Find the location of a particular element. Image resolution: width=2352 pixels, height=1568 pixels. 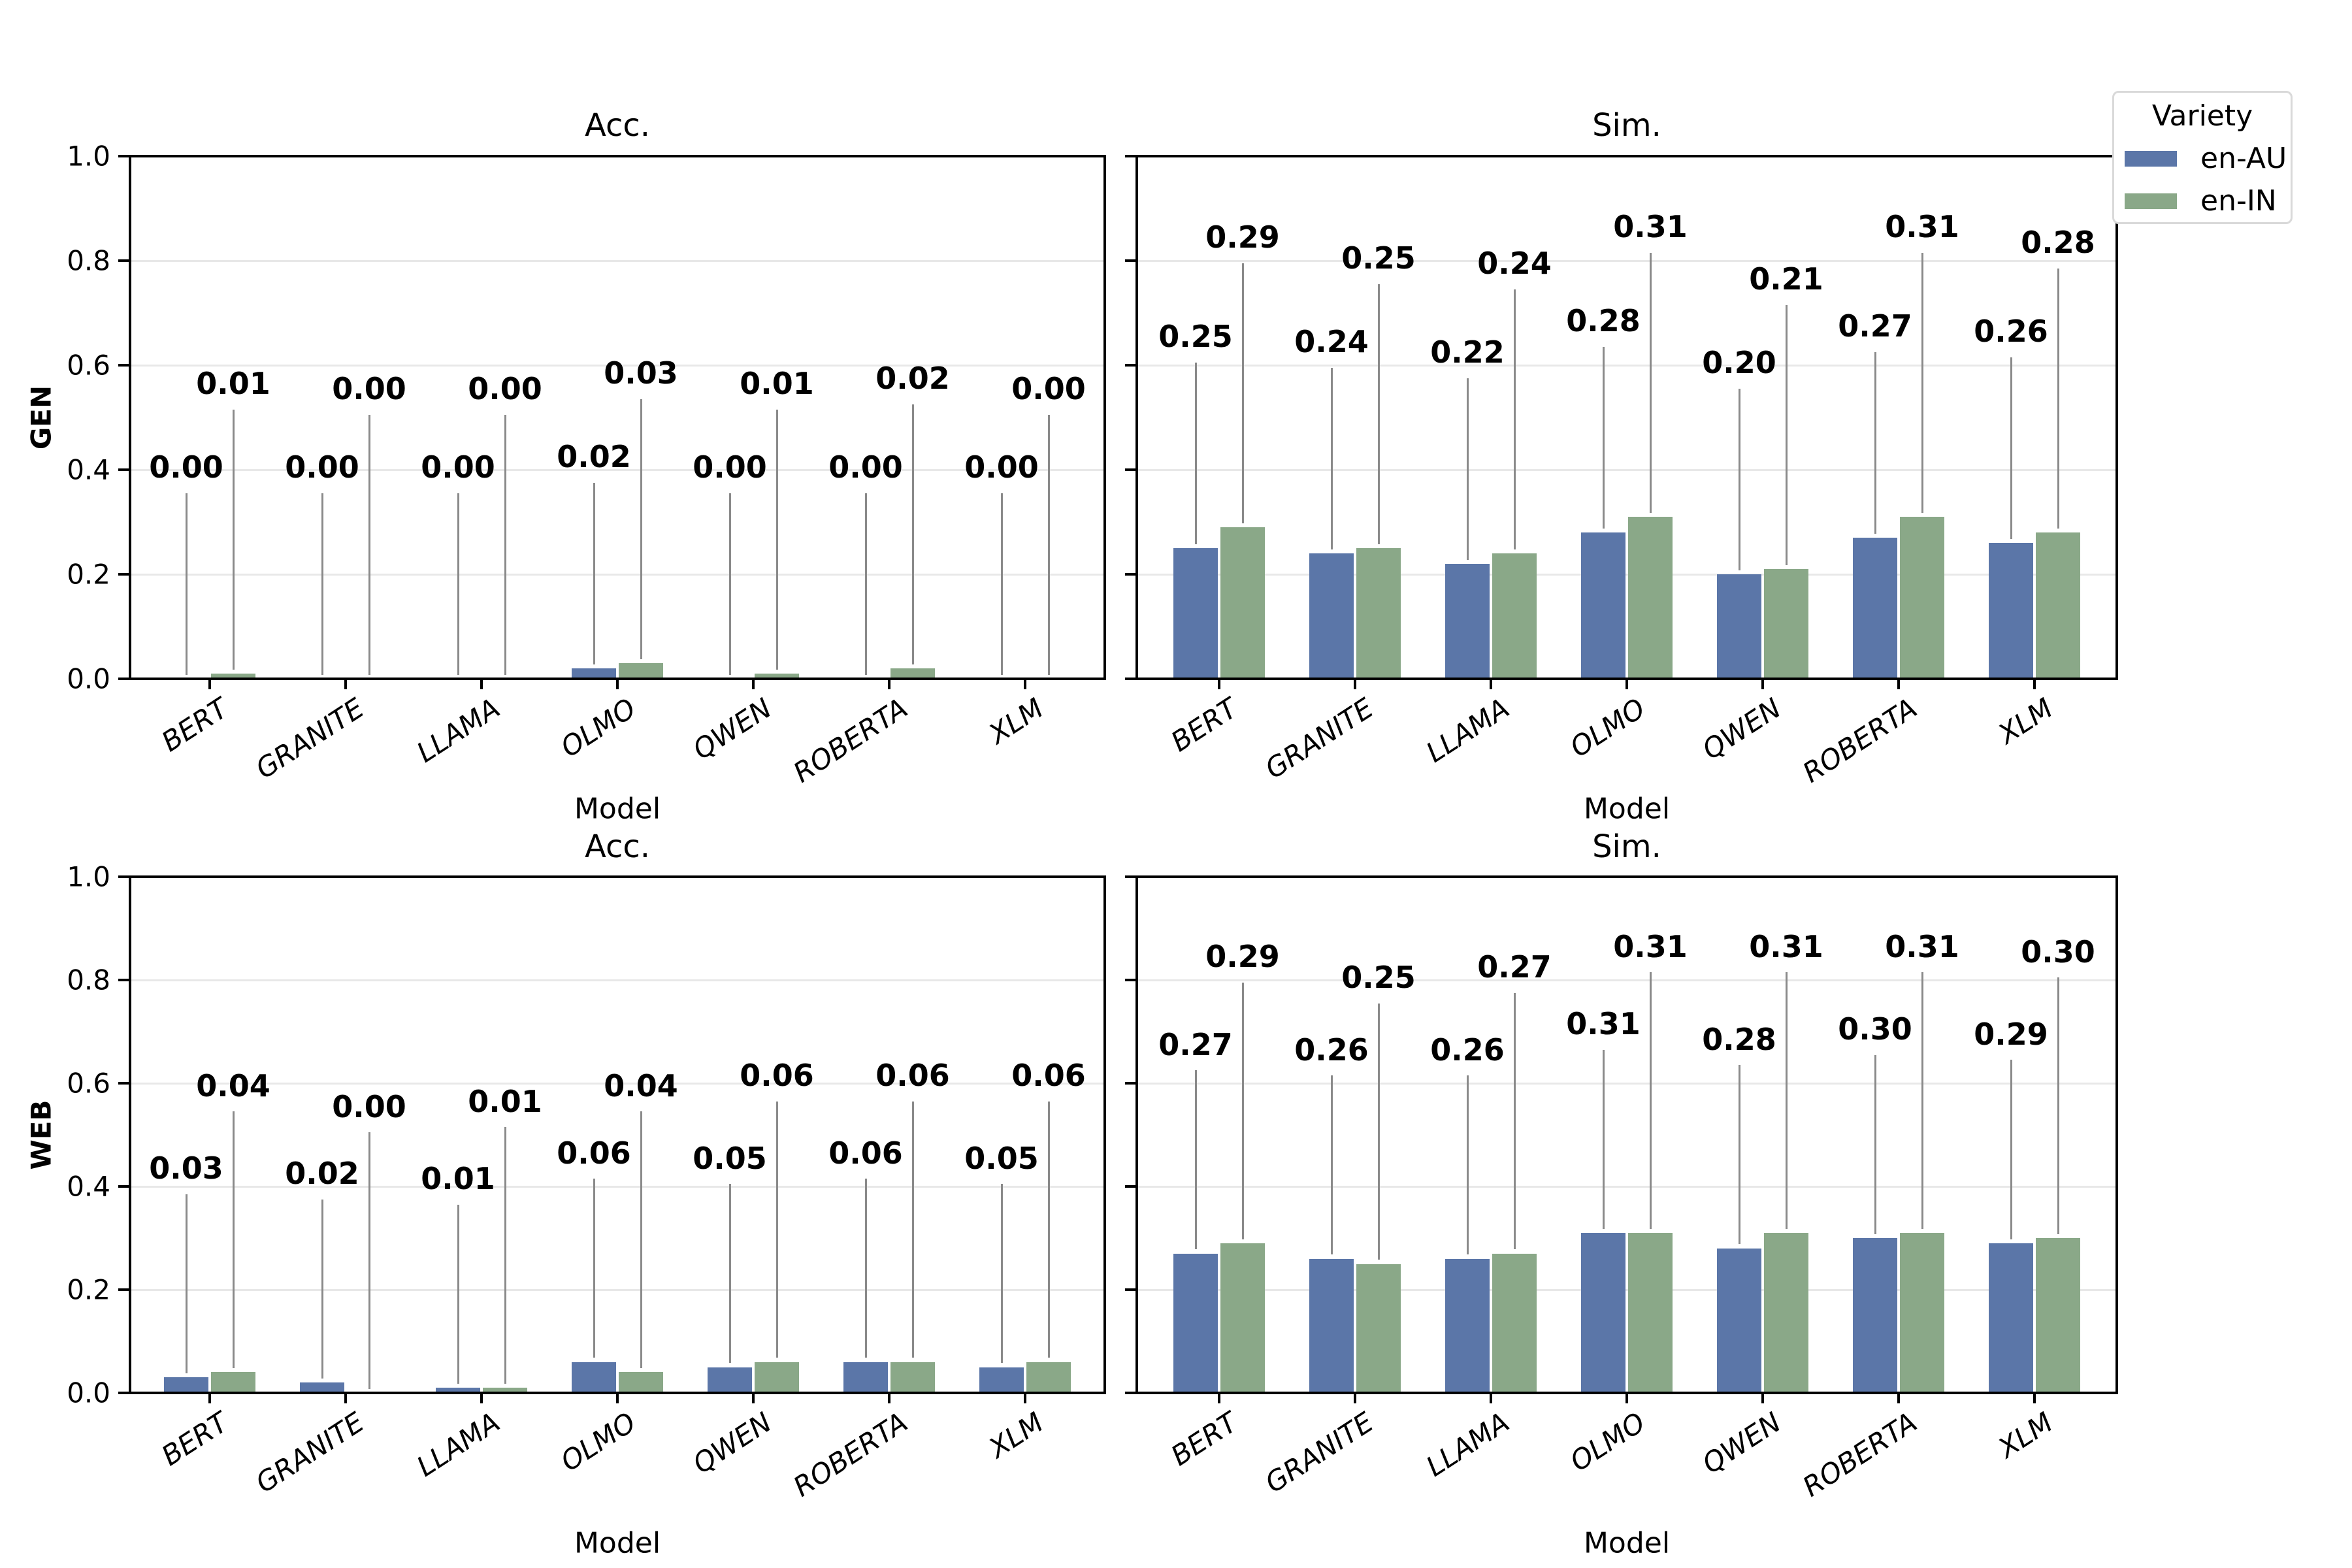

value-label: 0.03 is located at coordinates (641, 373).